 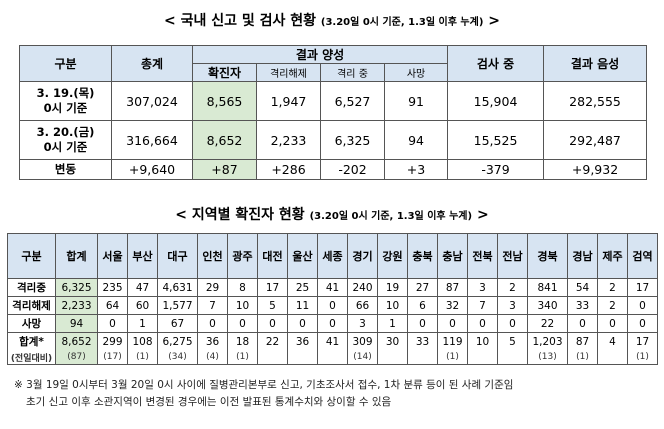 I want to click on cell-value: 60, so click(x=142, y=305).